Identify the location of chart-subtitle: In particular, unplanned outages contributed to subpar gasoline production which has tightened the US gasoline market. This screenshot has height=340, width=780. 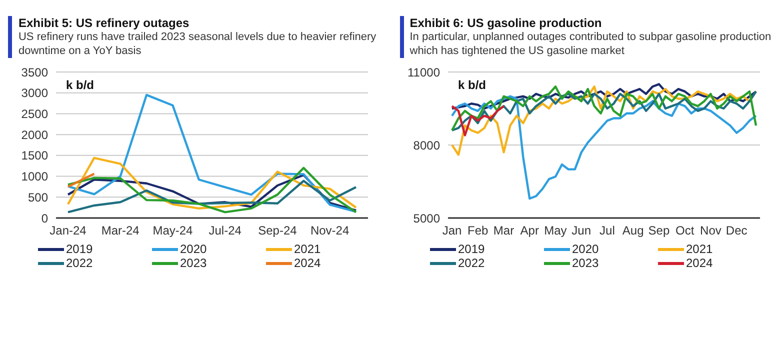
(591, 44).